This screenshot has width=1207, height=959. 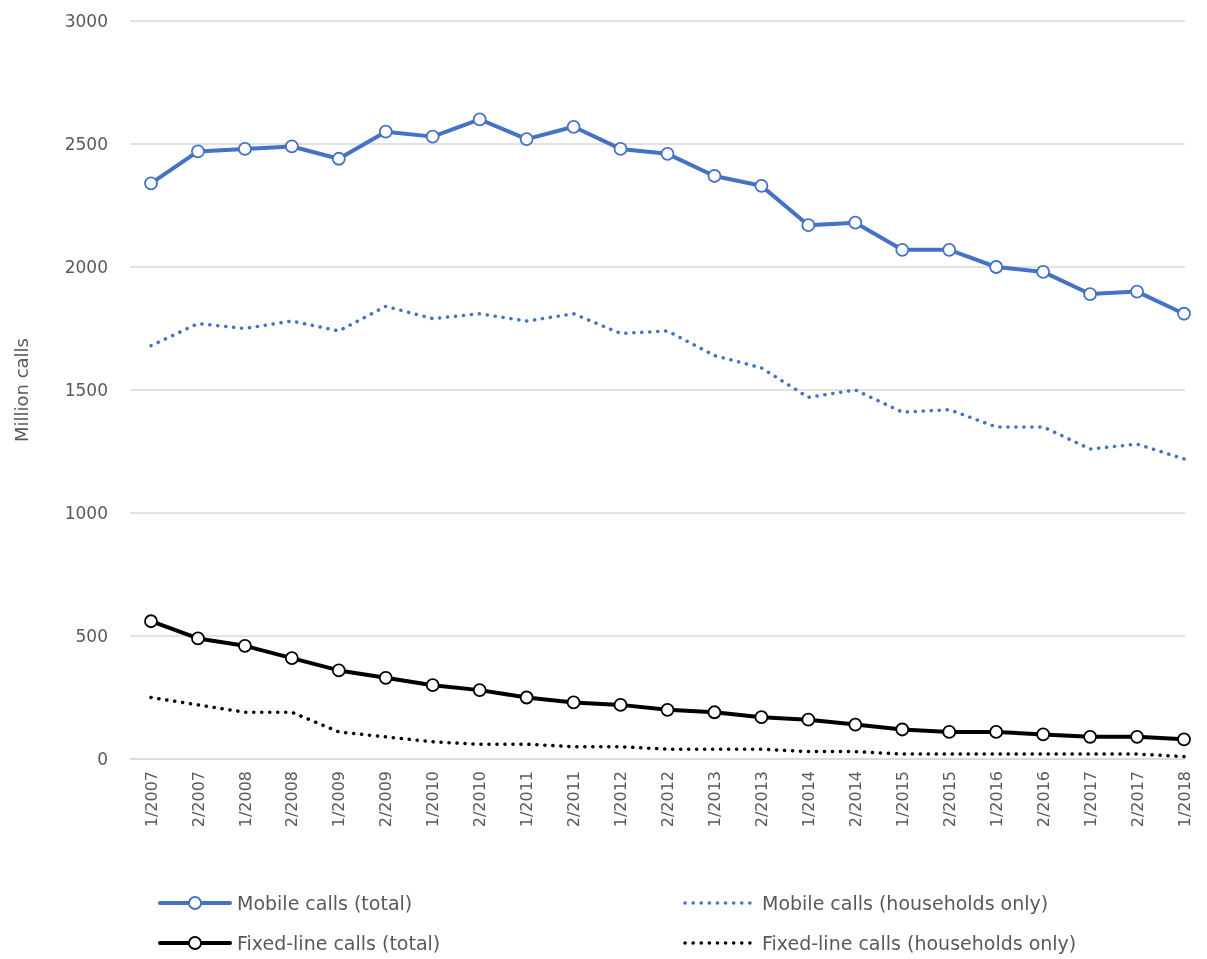 What do you see at coordinates (574, 799) in the screenshot?
I see `x-tick-label: 2/2011` at bounding box center [574, 799].